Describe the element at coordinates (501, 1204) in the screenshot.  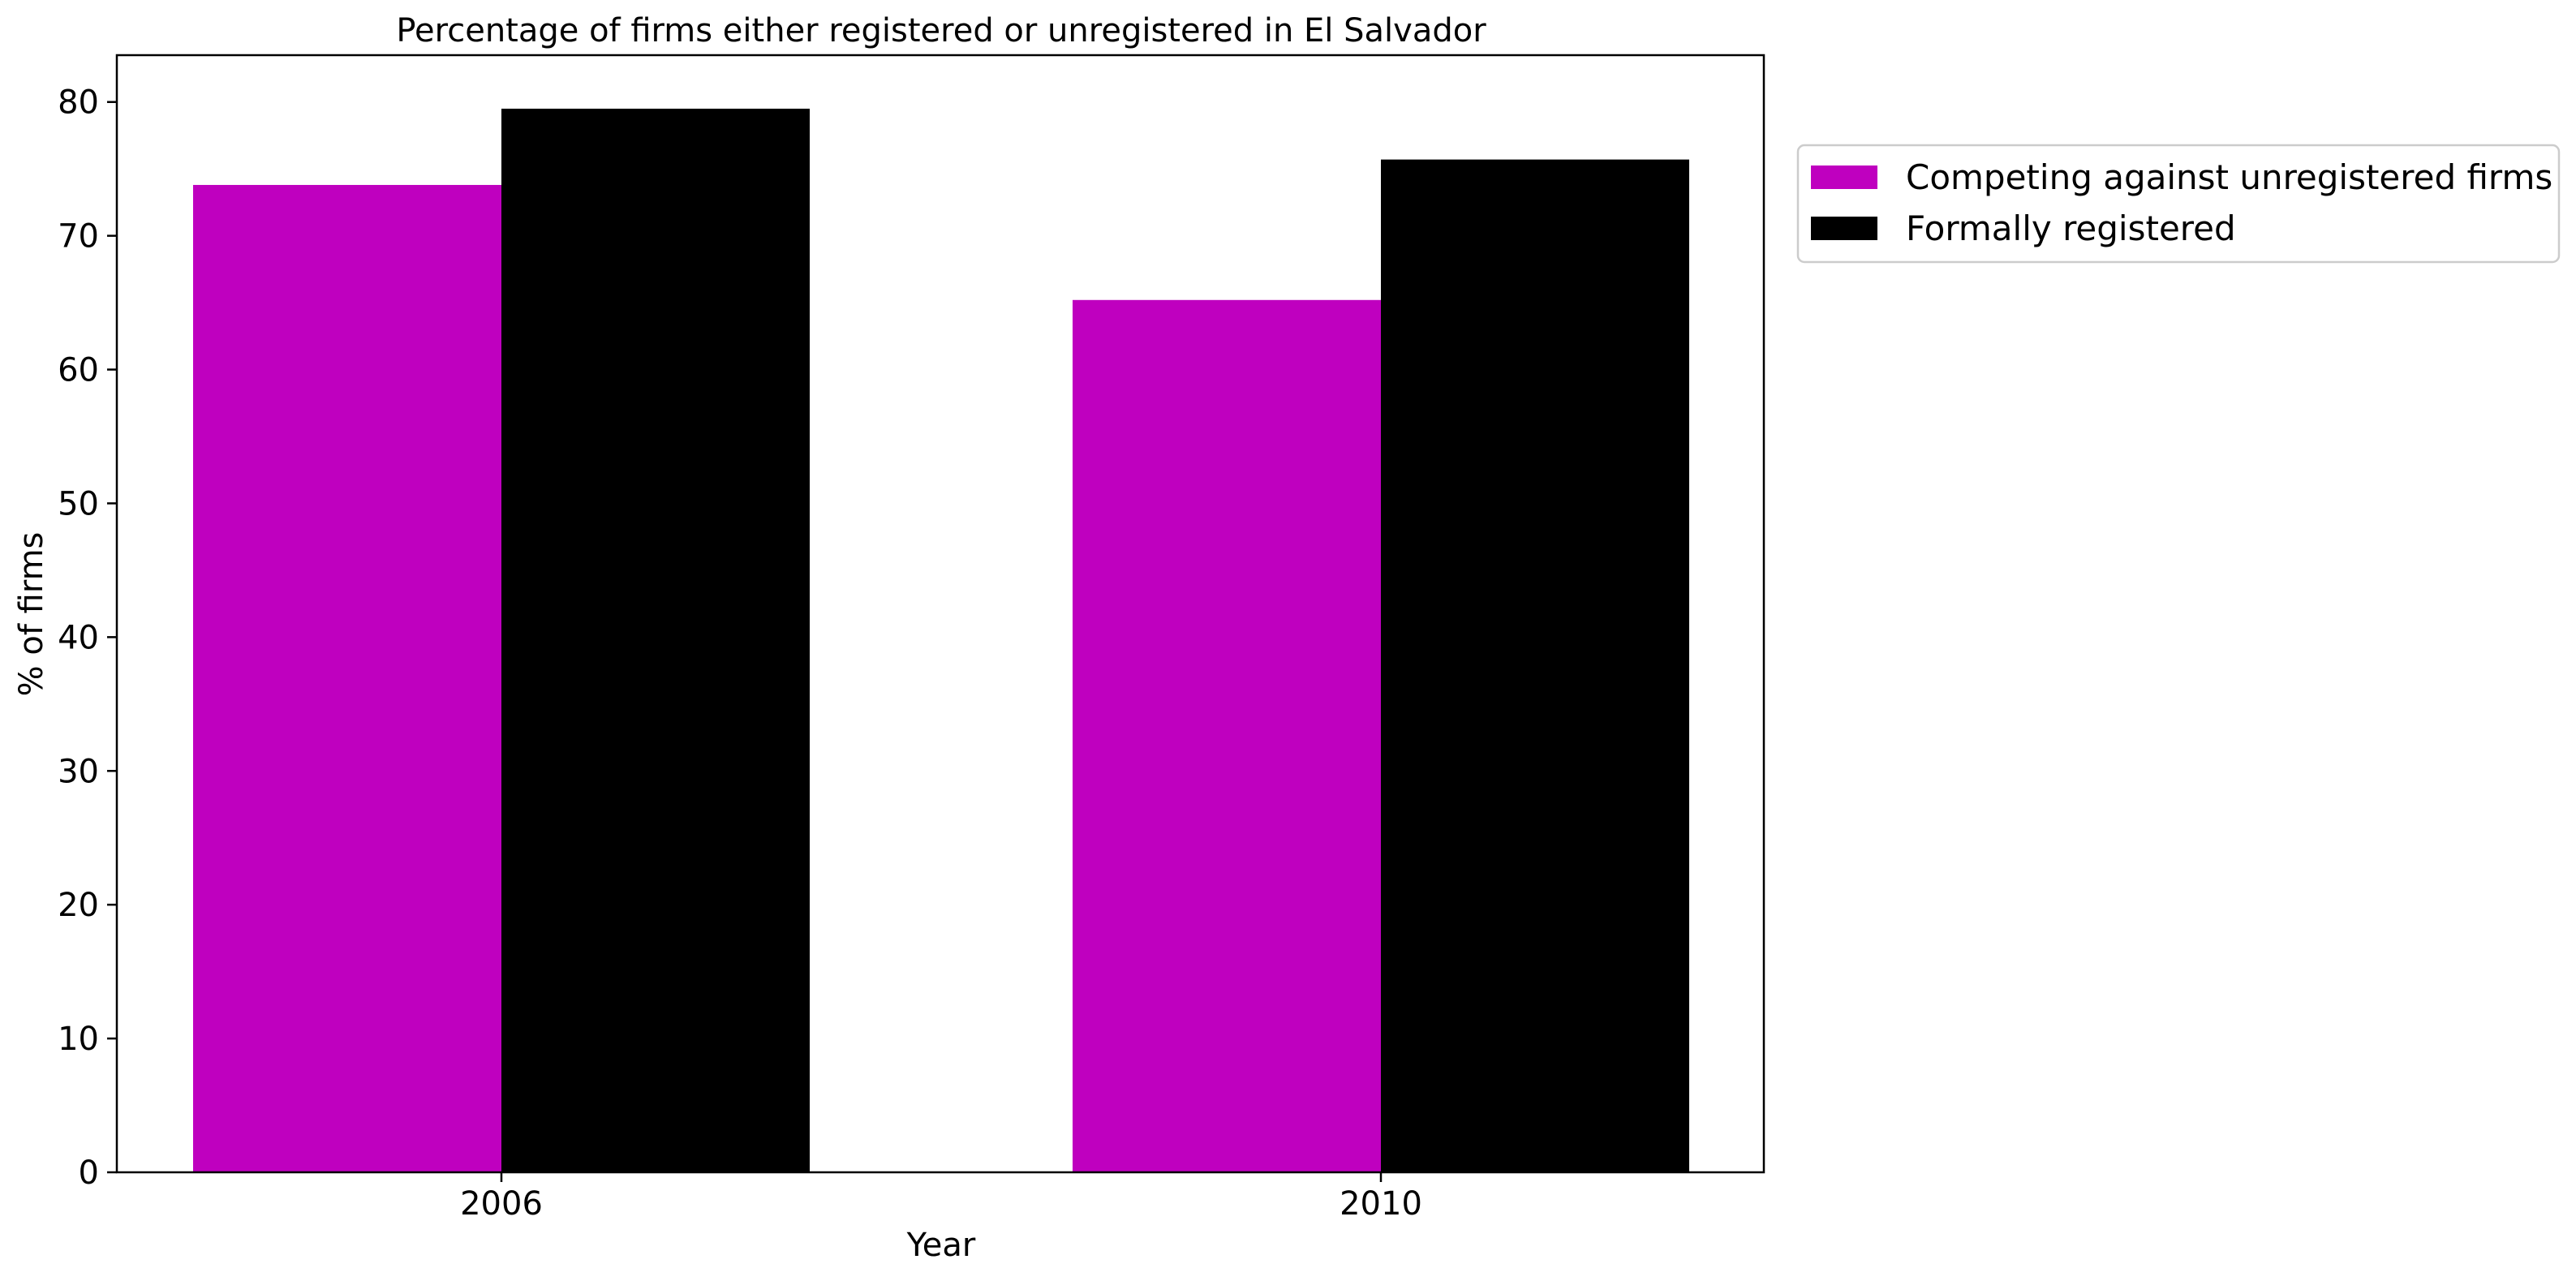
I see `x-tick-label: 2006` at that location.